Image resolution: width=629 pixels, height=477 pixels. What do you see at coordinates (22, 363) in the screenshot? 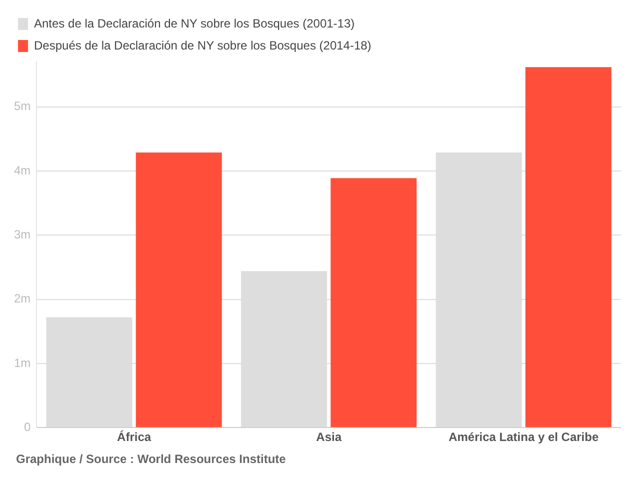
I see `y-tick-label: 1m` at bounding box center [22, 363].